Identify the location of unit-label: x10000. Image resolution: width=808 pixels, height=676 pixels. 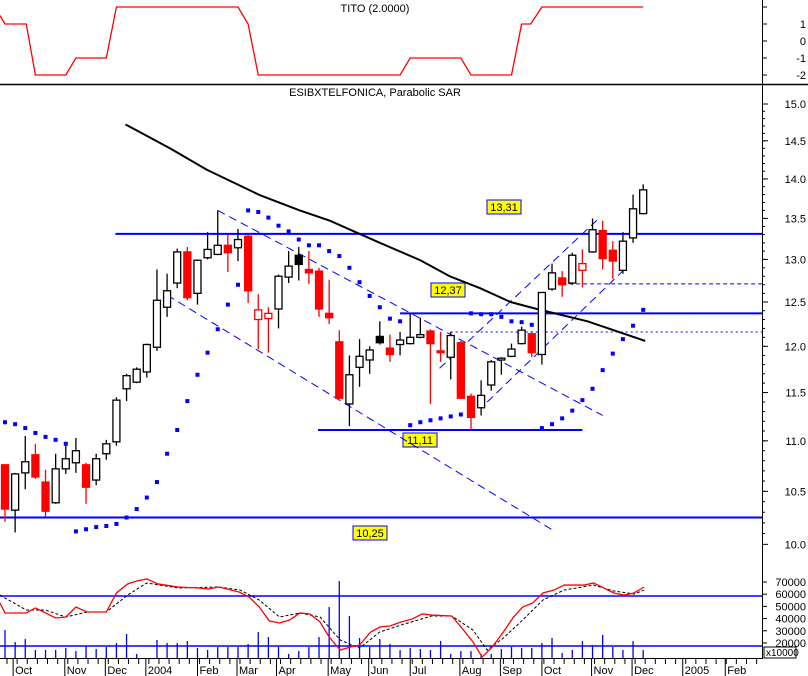
(782, 653).